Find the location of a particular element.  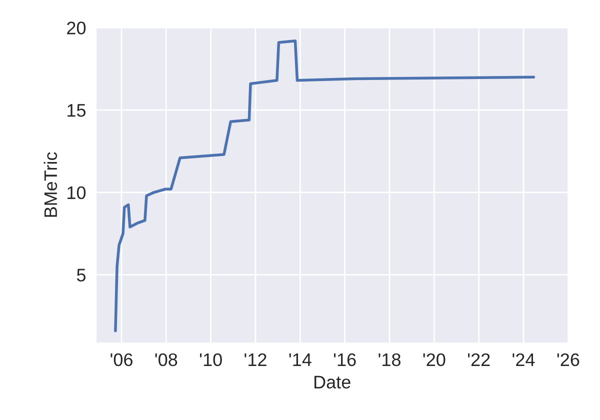

x-tick-label: '22 is located at coordinates (479, 359).